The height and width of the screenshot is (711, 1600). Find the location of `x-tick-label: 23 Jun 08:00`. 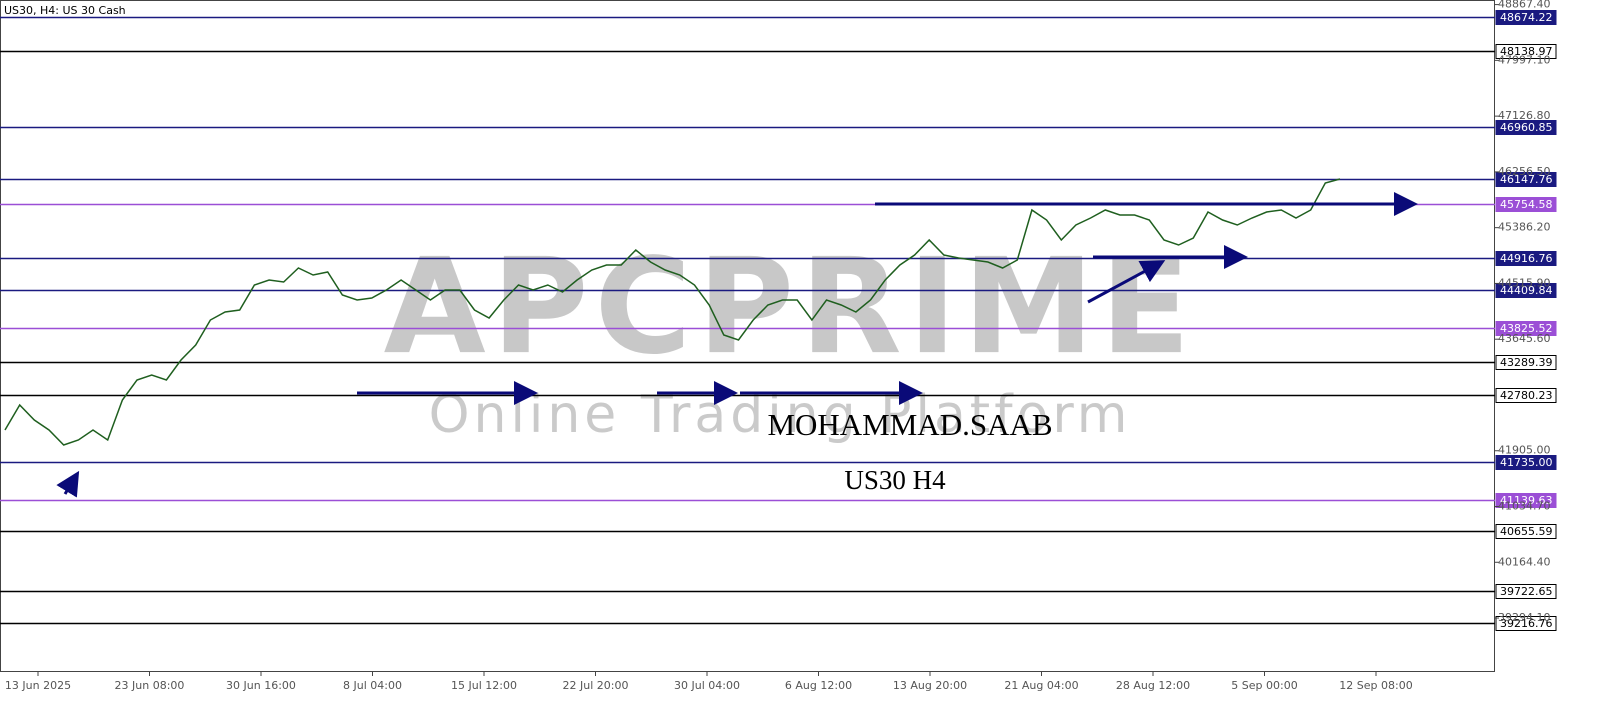

x-tick-label: 23 Jun 08:00 is located at coordinates (150, 685).